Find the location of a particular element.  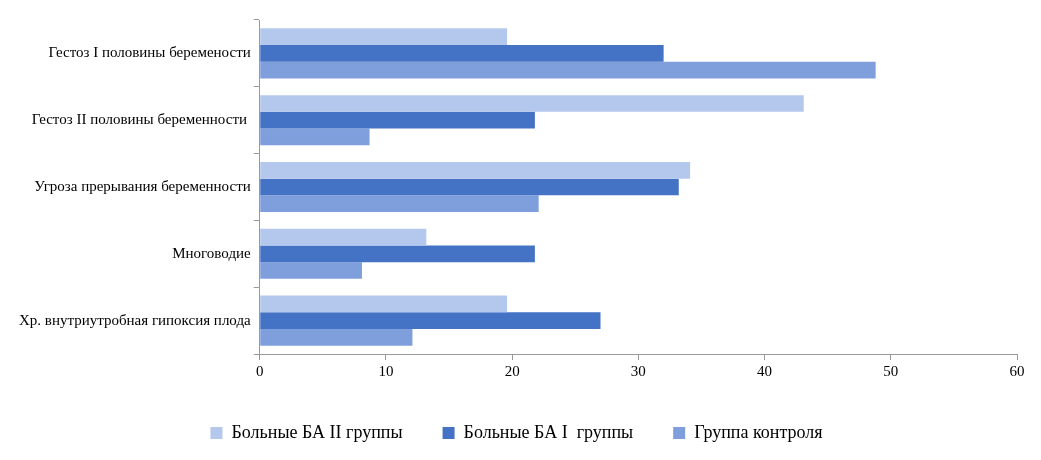

legend-label: Группа контроля is located at coordinates (758, 431).